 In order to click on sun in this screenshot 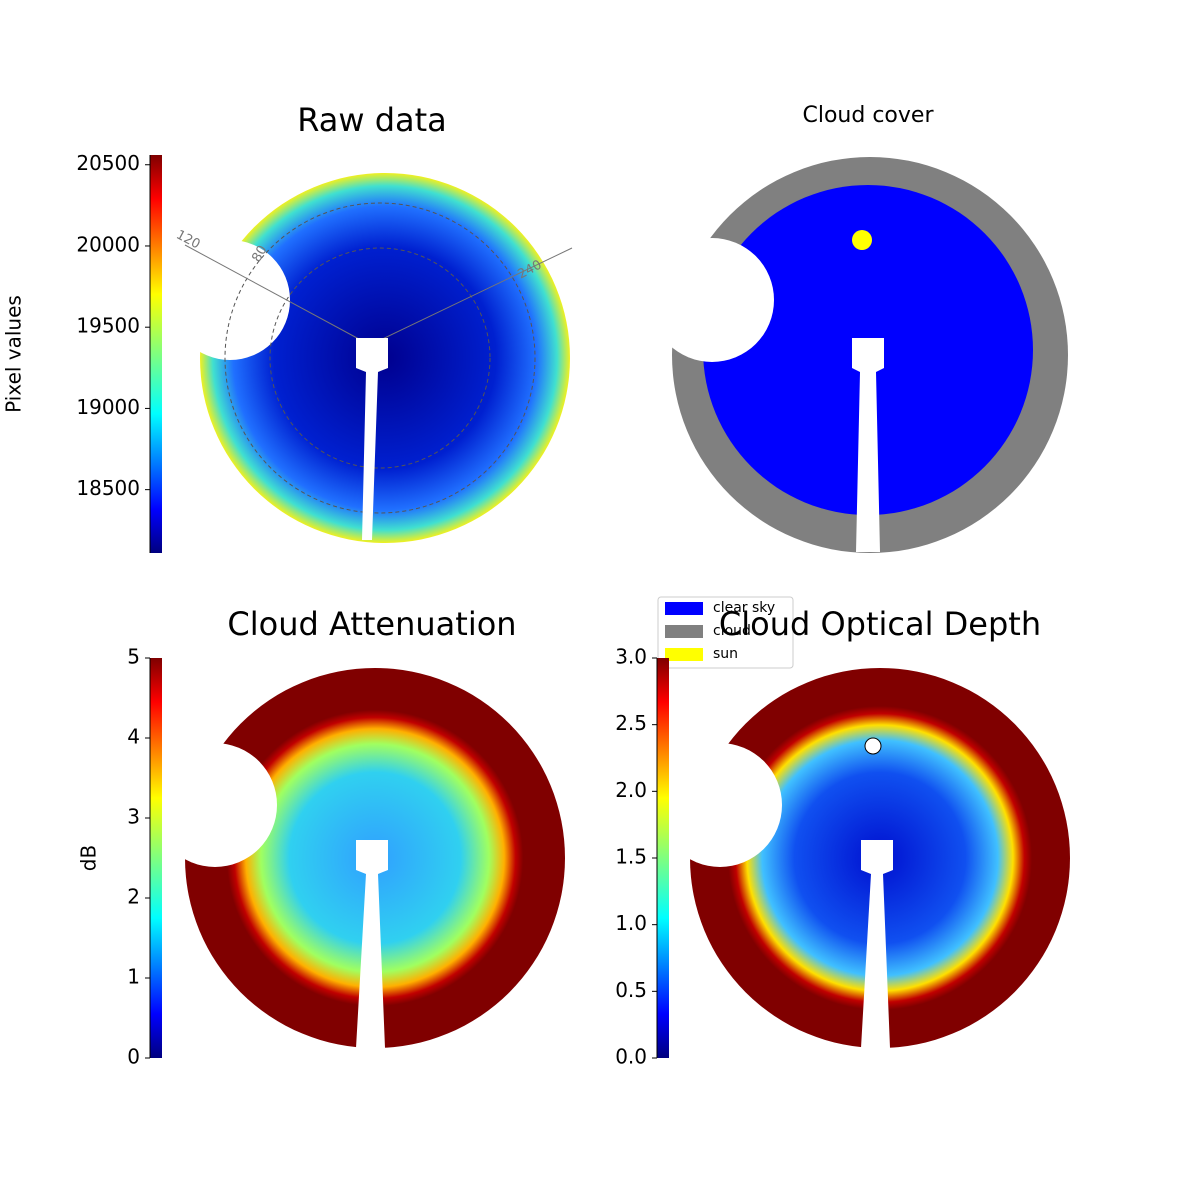, I will do `click(862, 240)`.